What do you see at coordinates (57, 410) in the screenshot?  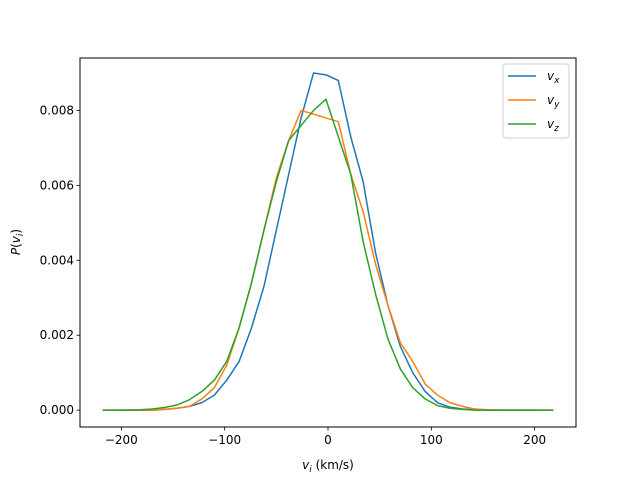 I see `y-tick-label: 0.000` at bounding box center [57, 410].